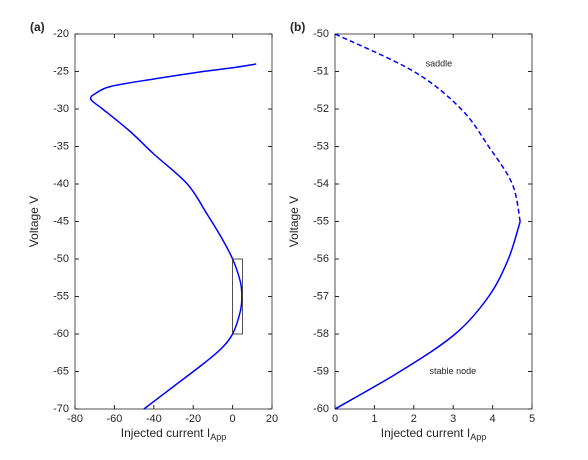  What do you see at coordinates (61, 409) in the screenshot?
I see `y-tick-label: -70` at bounding box center [61, 409].